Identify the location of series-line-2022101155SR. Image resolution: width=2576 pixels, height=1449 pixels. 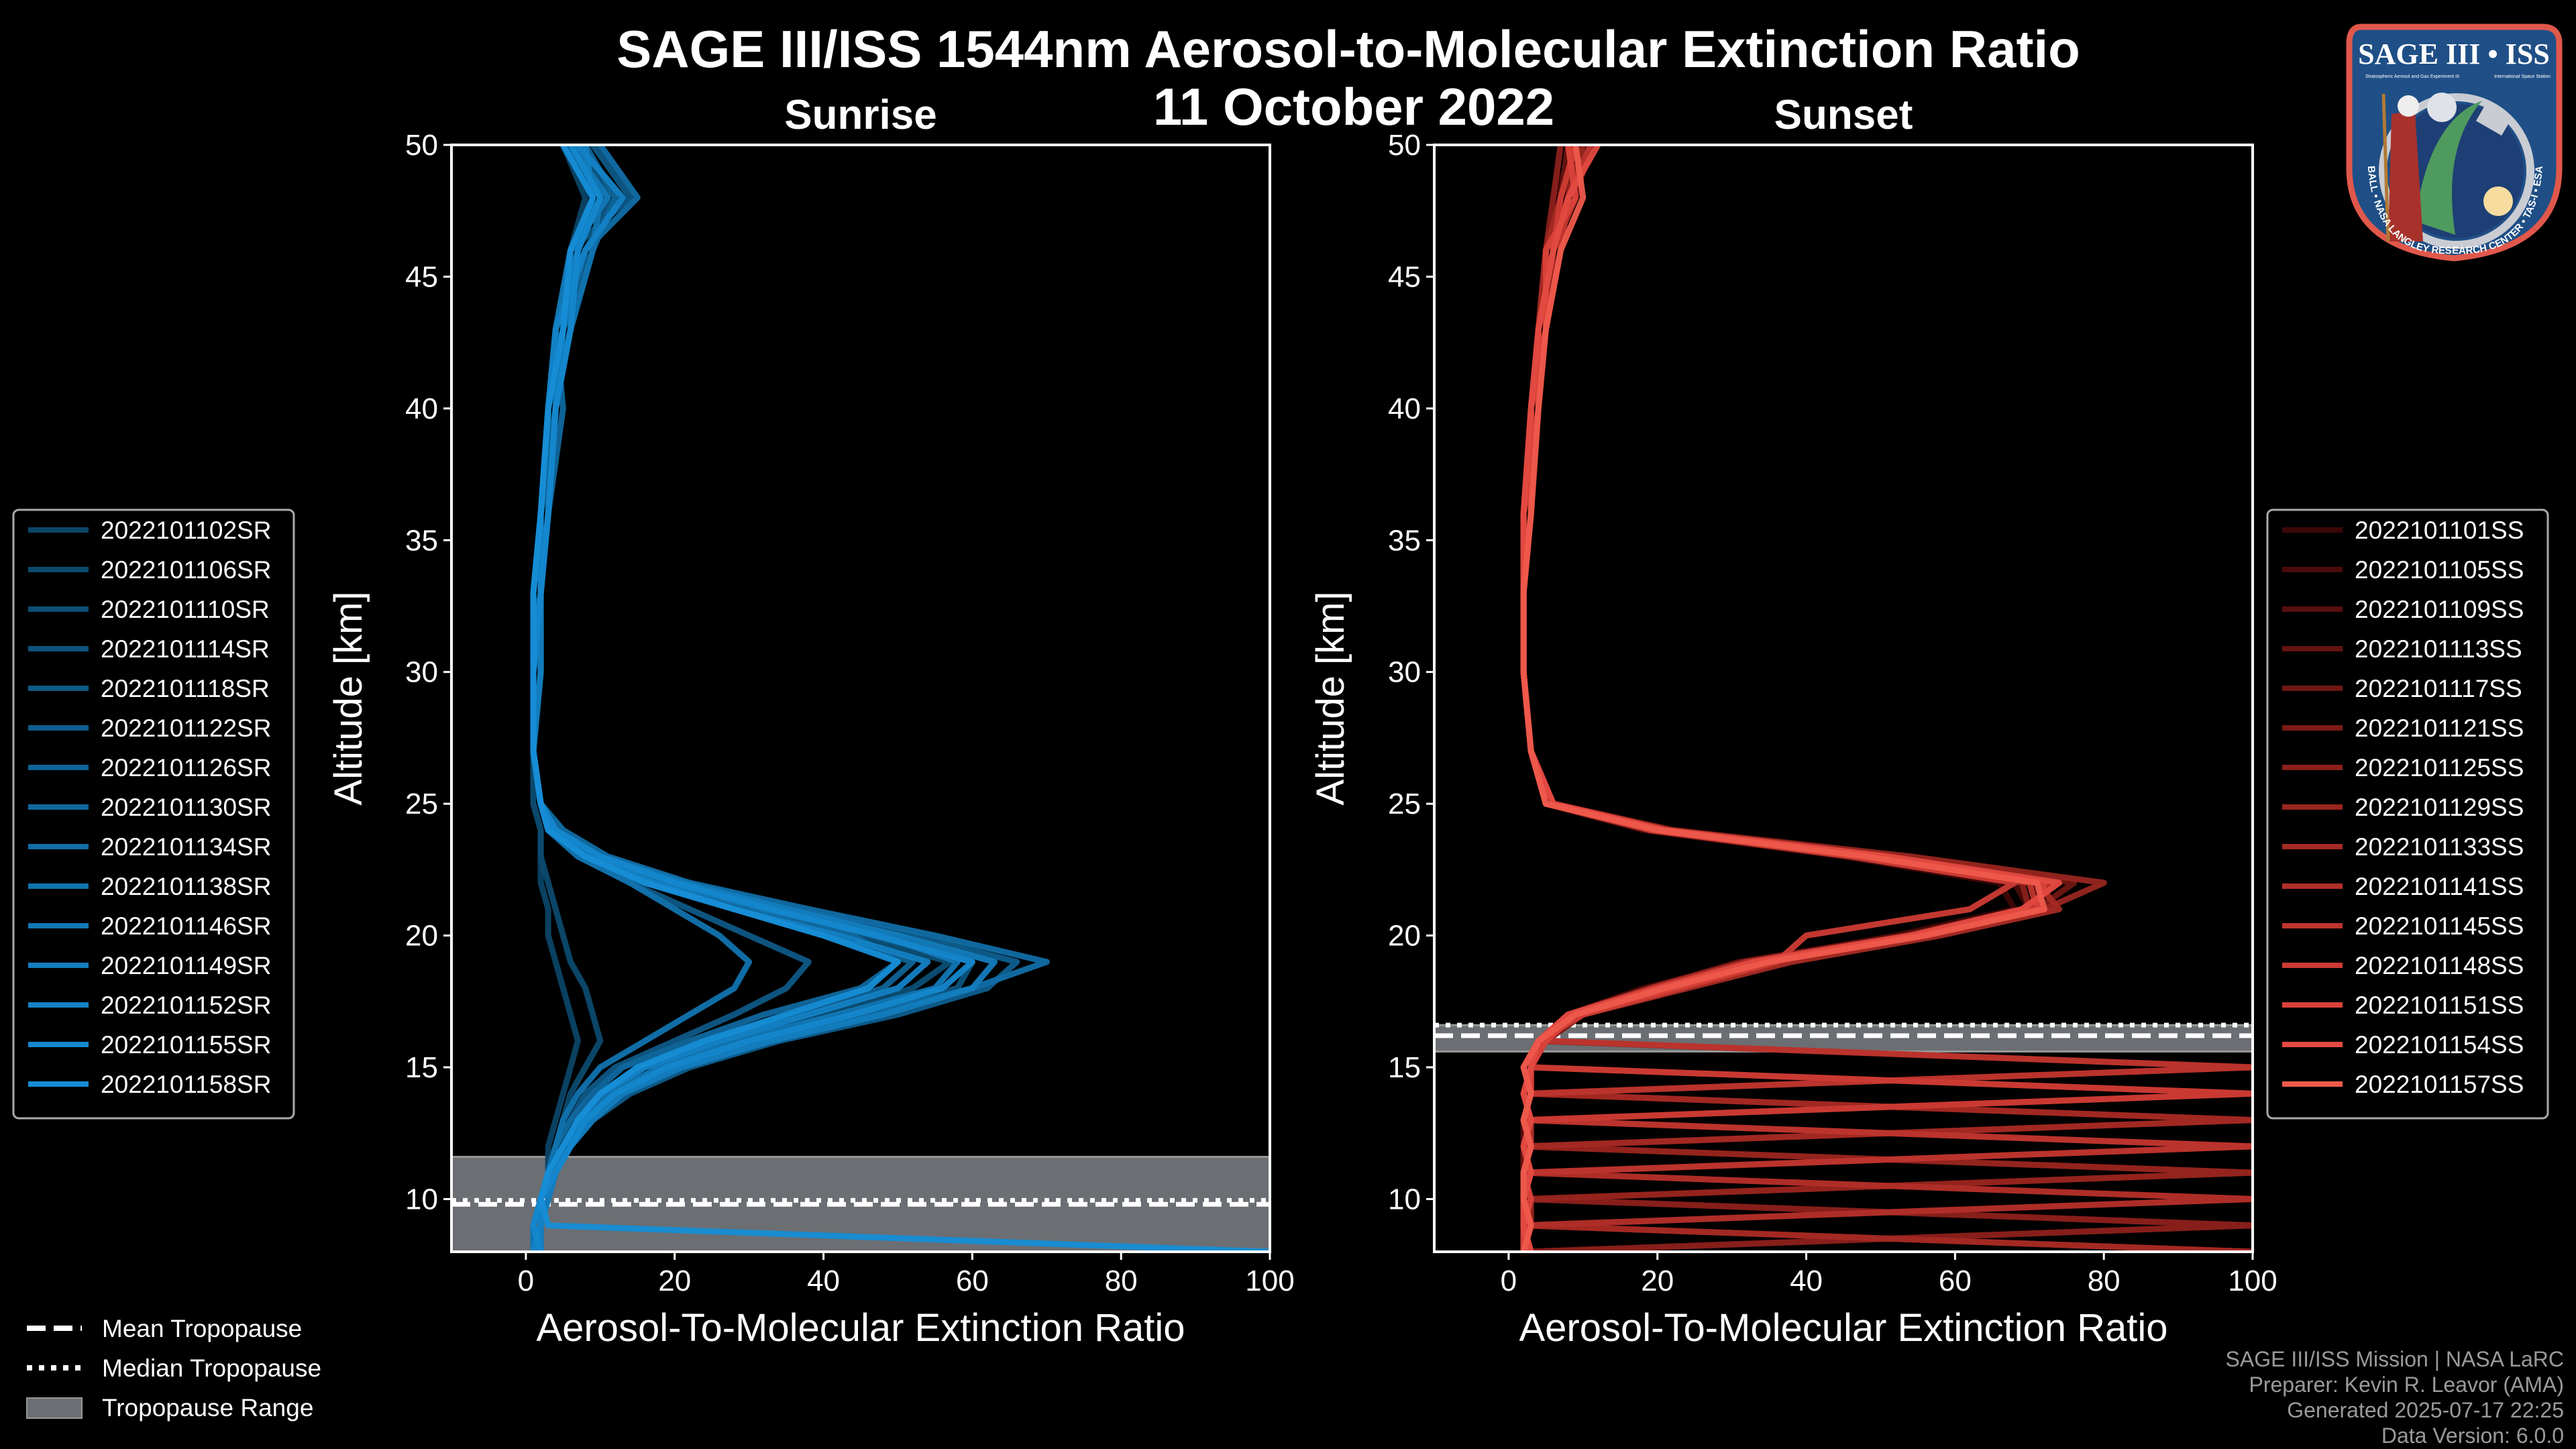
(752, 698).